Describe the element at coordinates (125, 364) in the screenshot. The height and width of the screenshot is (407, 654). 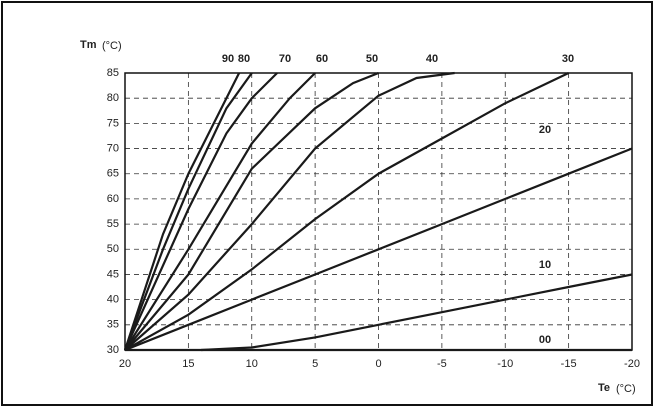
I see `x-tick-label: 20` at that location.